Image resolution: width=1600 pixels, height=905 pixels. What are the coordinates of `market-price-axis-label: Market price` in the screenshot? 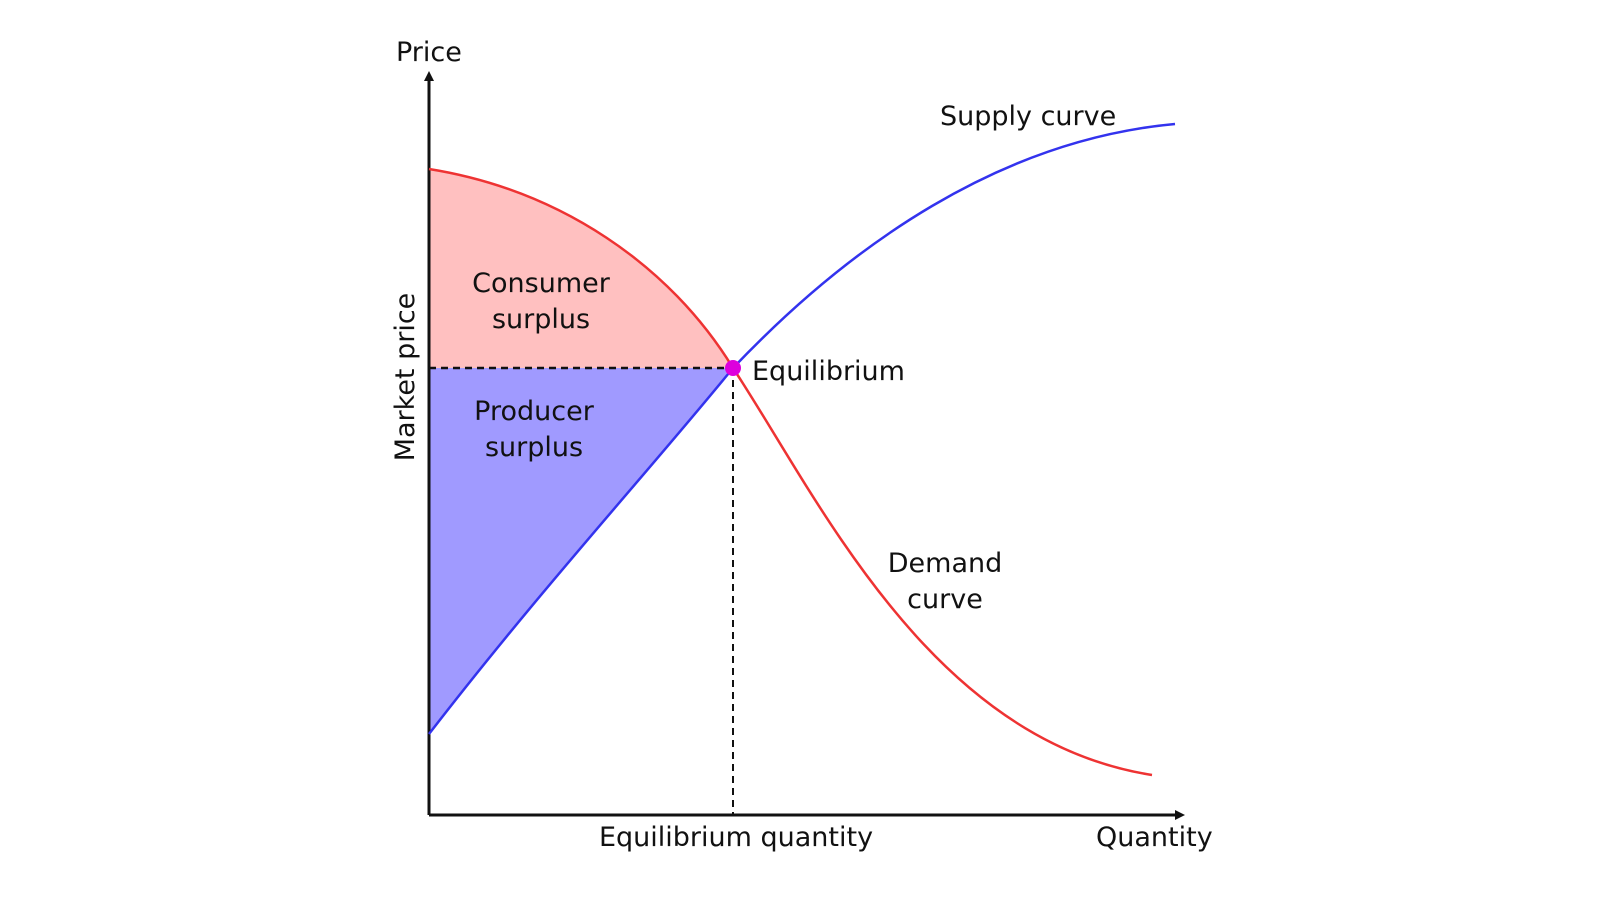 It's located at (405, 377).